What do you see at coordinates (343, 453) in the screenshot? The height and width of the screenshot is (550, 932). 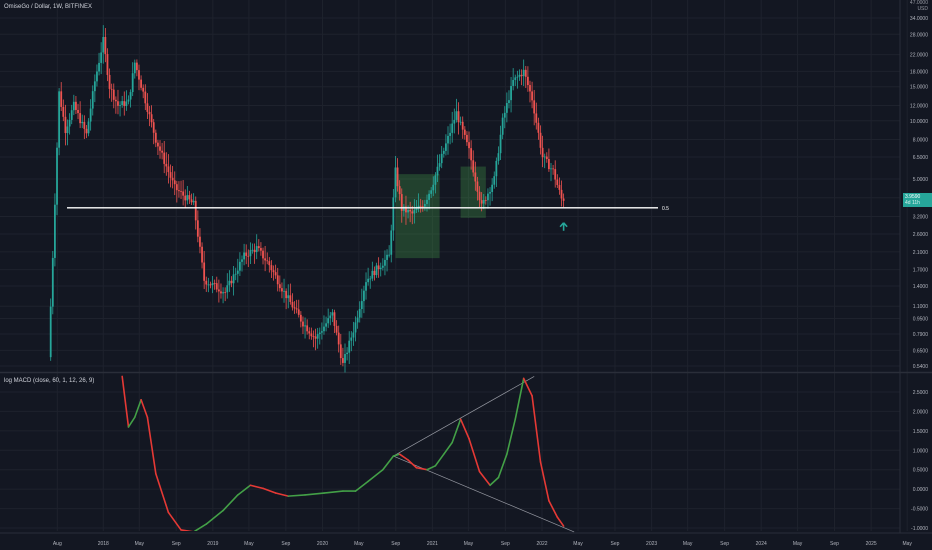 I see `macd-series` at bounding box center [343, 453].